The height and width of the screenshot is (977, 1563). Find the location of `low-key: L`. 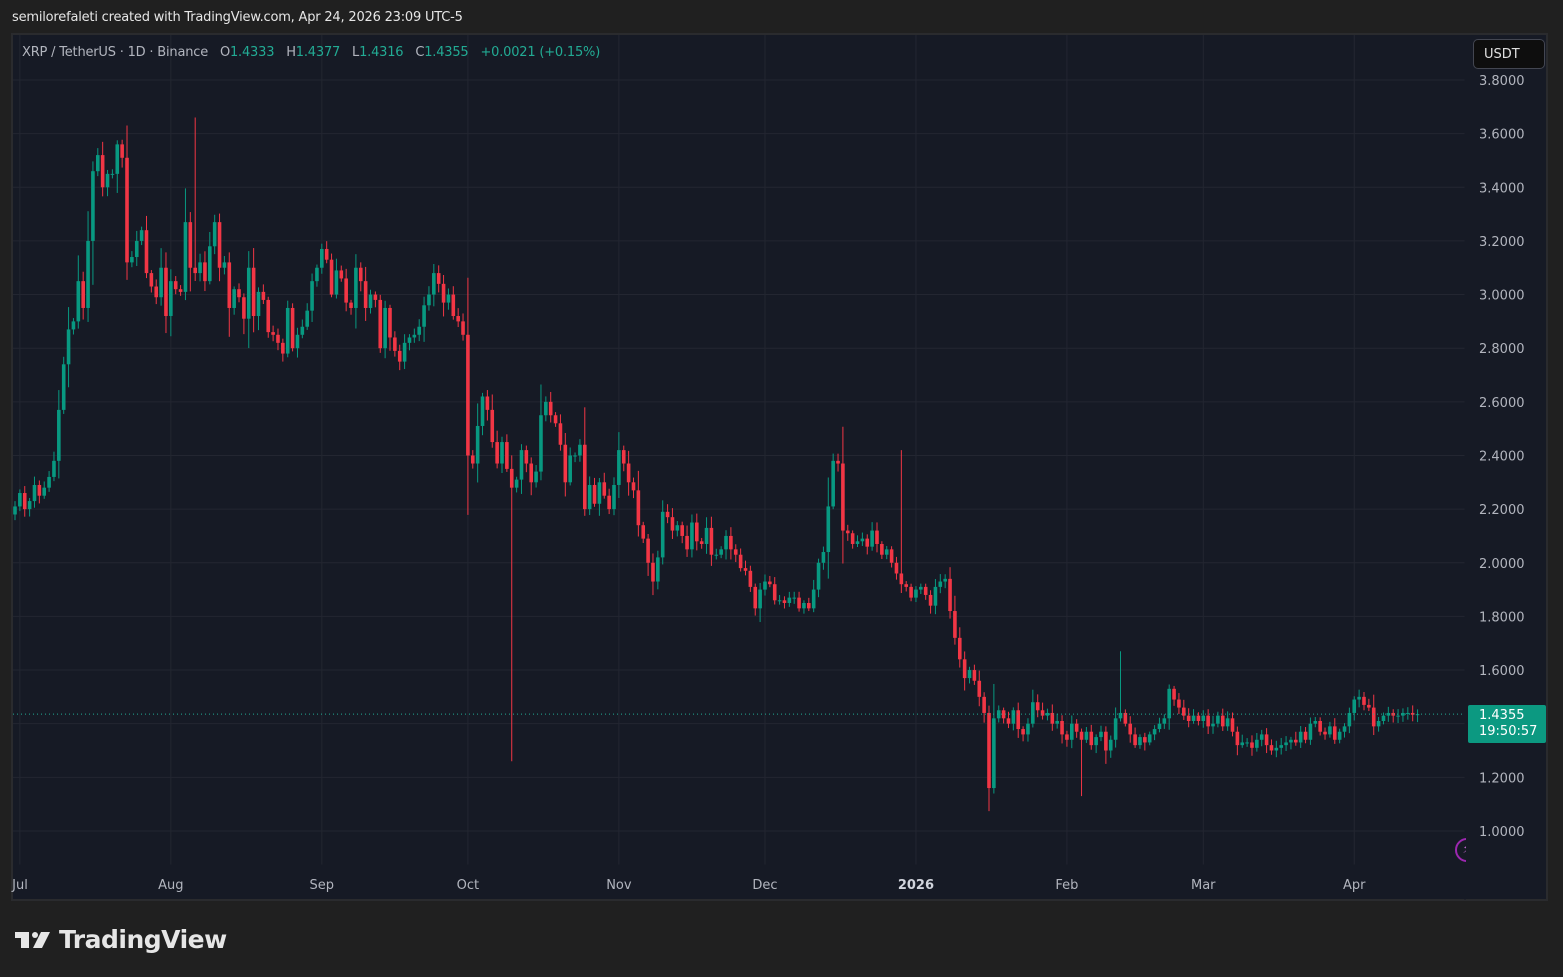

low-key: L is located at coordinates (356, 52).